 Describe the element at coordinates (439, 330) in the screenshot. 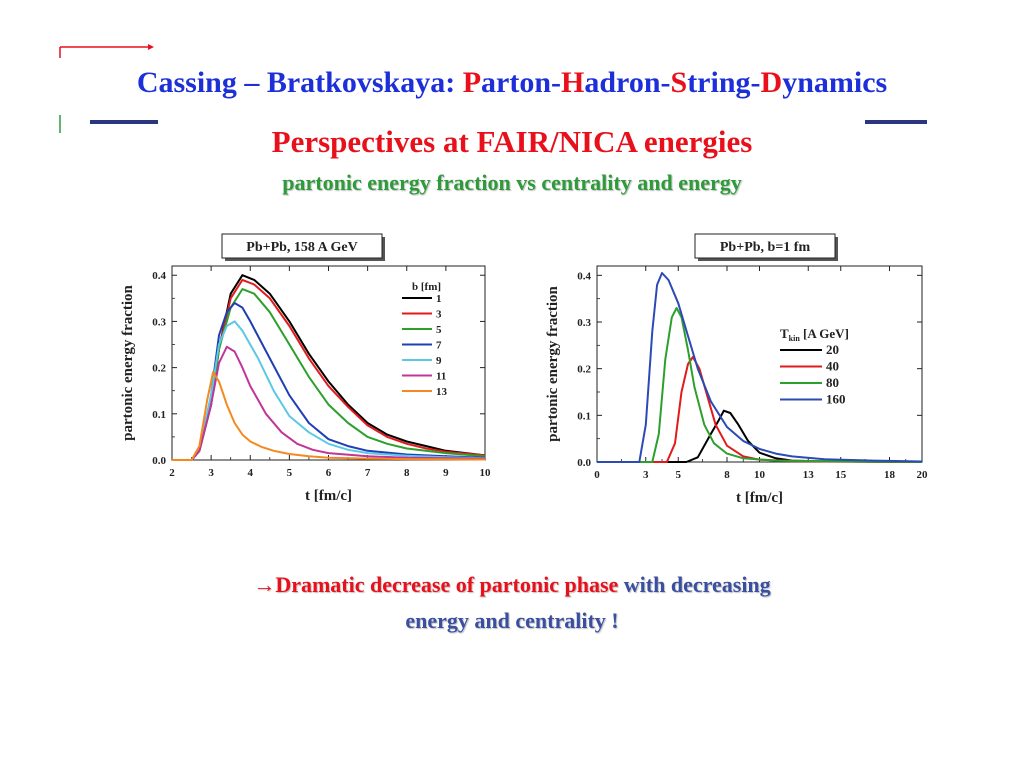

I see `legend-label-5: 5` at that location.